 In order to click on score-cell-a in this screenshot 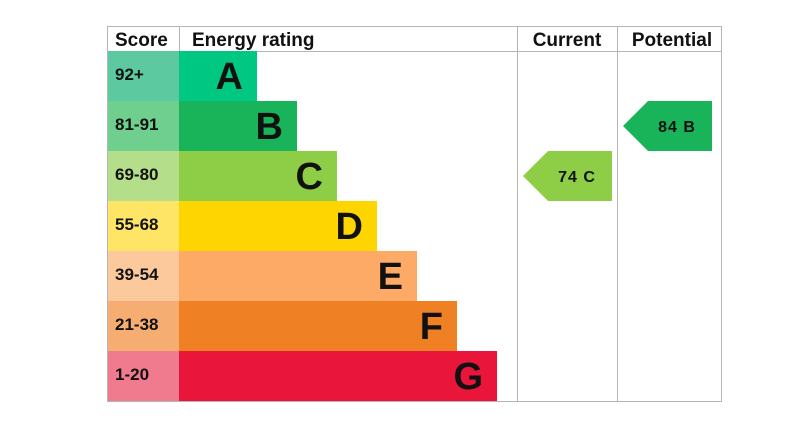, I will do `click(143, 76)`.